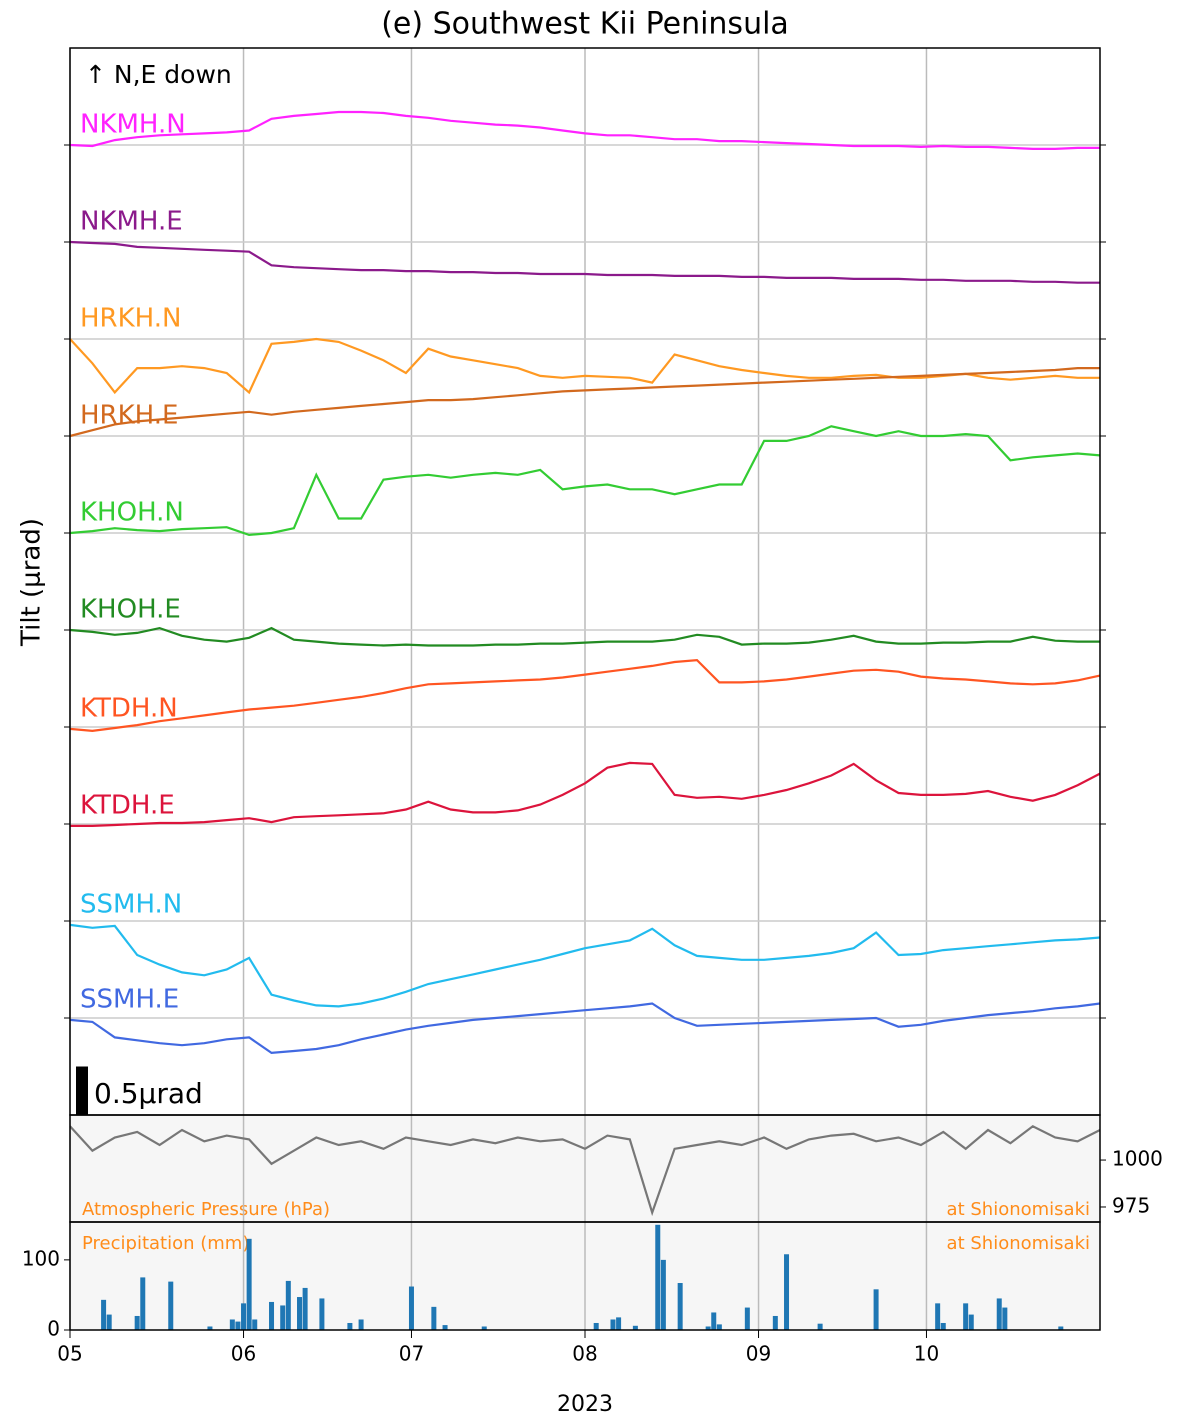 This screenshot has height=1425, width=1183. What do you see at coordinates (129, 708) in the screenshot?
I see `series-label: KTDH.N` at bounding box center [129, 708].